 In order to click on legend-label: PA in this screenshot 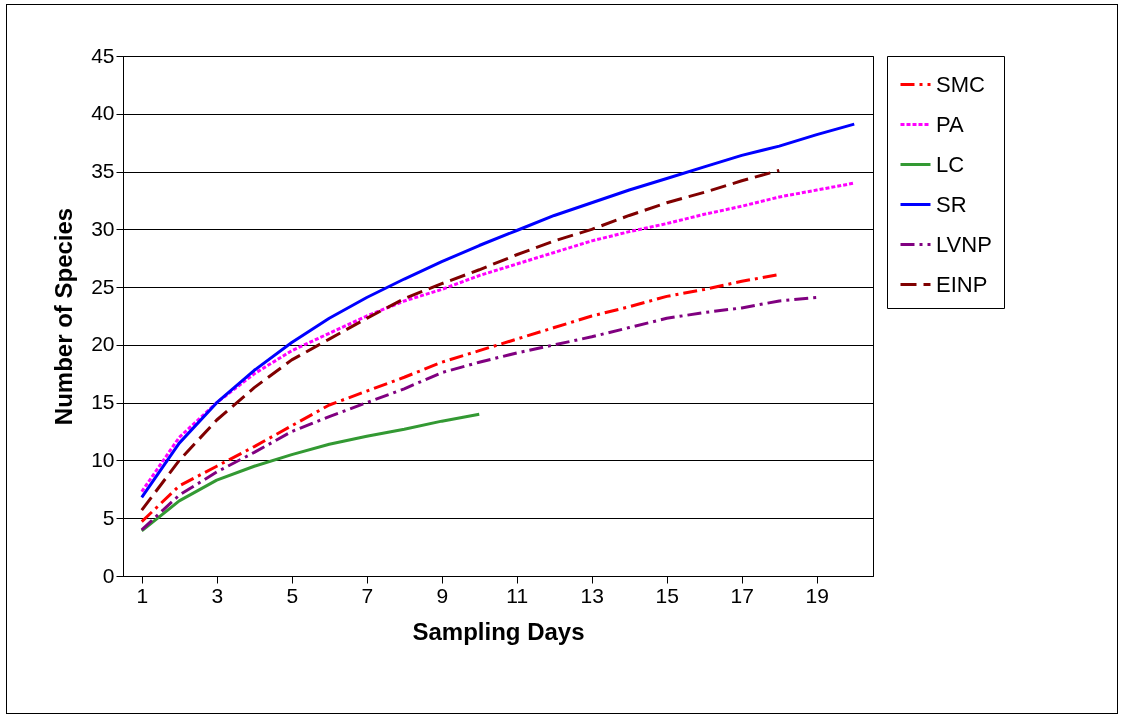, I will do `click(950, 124)`.